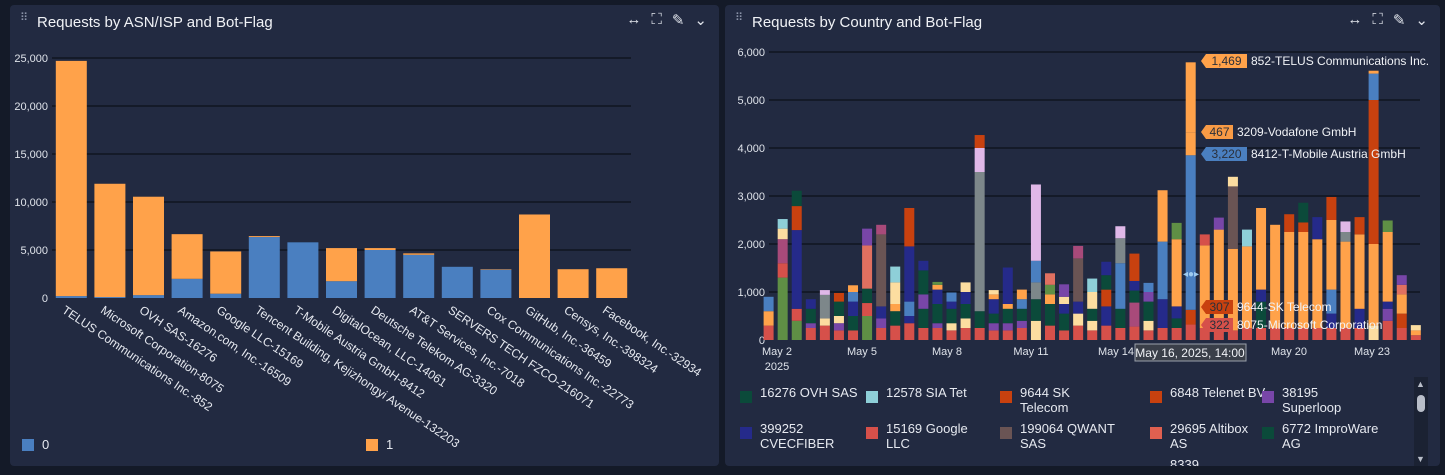 This screenshot has height=475, width=1445. Describe the element at coordinates (1321, 400) in the screenshot. I see `legend-item: 38195 Superloop` at that location.